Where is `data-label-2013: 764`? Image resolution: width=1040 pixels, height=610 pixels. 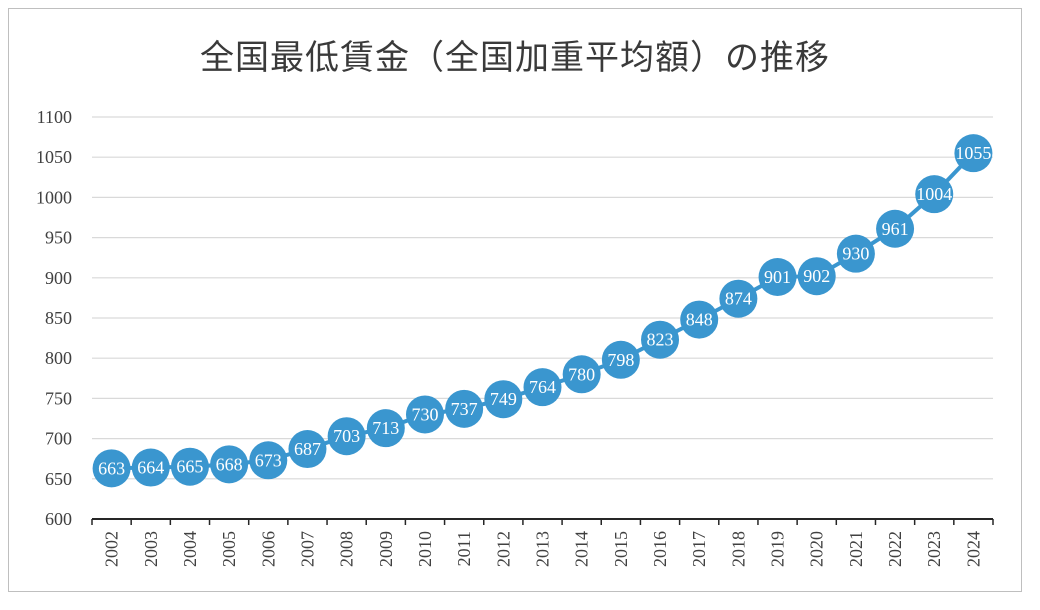 data-label-2013: 764 is located at coordinates (542, 387).